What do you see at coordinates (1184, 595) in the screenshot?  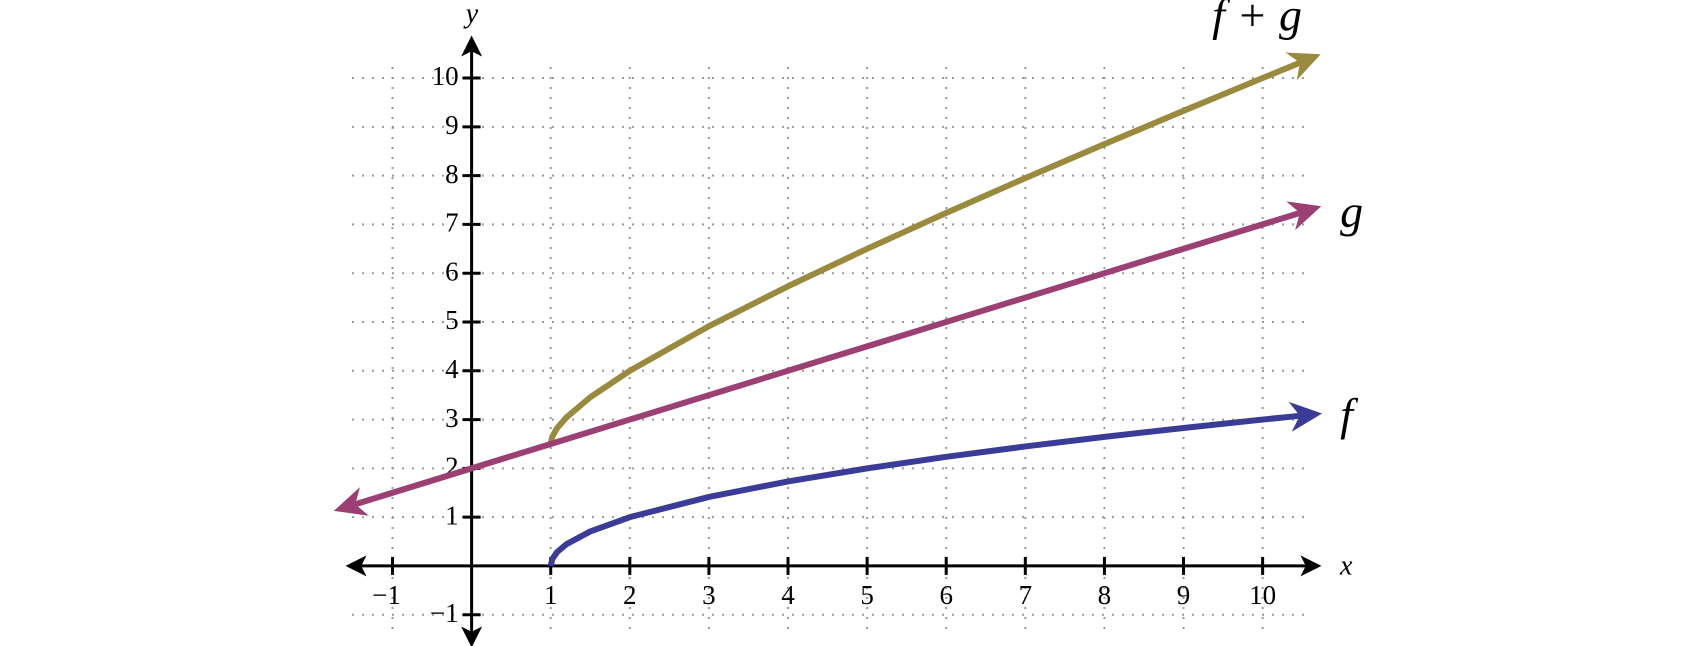 I see `x-tick-label: 9` at bounding box center [1184, 595].